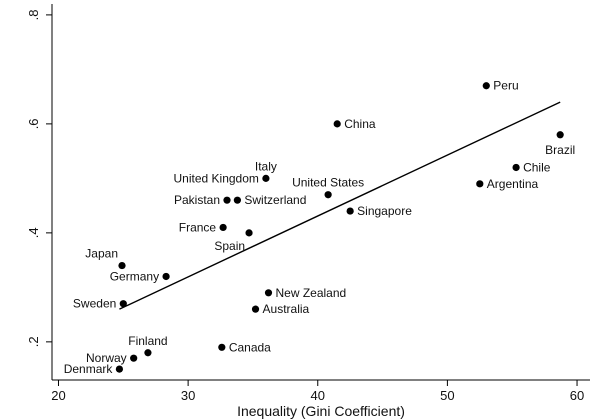 Image resolution: width=594 pixels, height=420 pixels. What do you see at coordinates (94, 304) in the screenshot?
I see `point-label: Sweden` at bounding box center [94, 304].